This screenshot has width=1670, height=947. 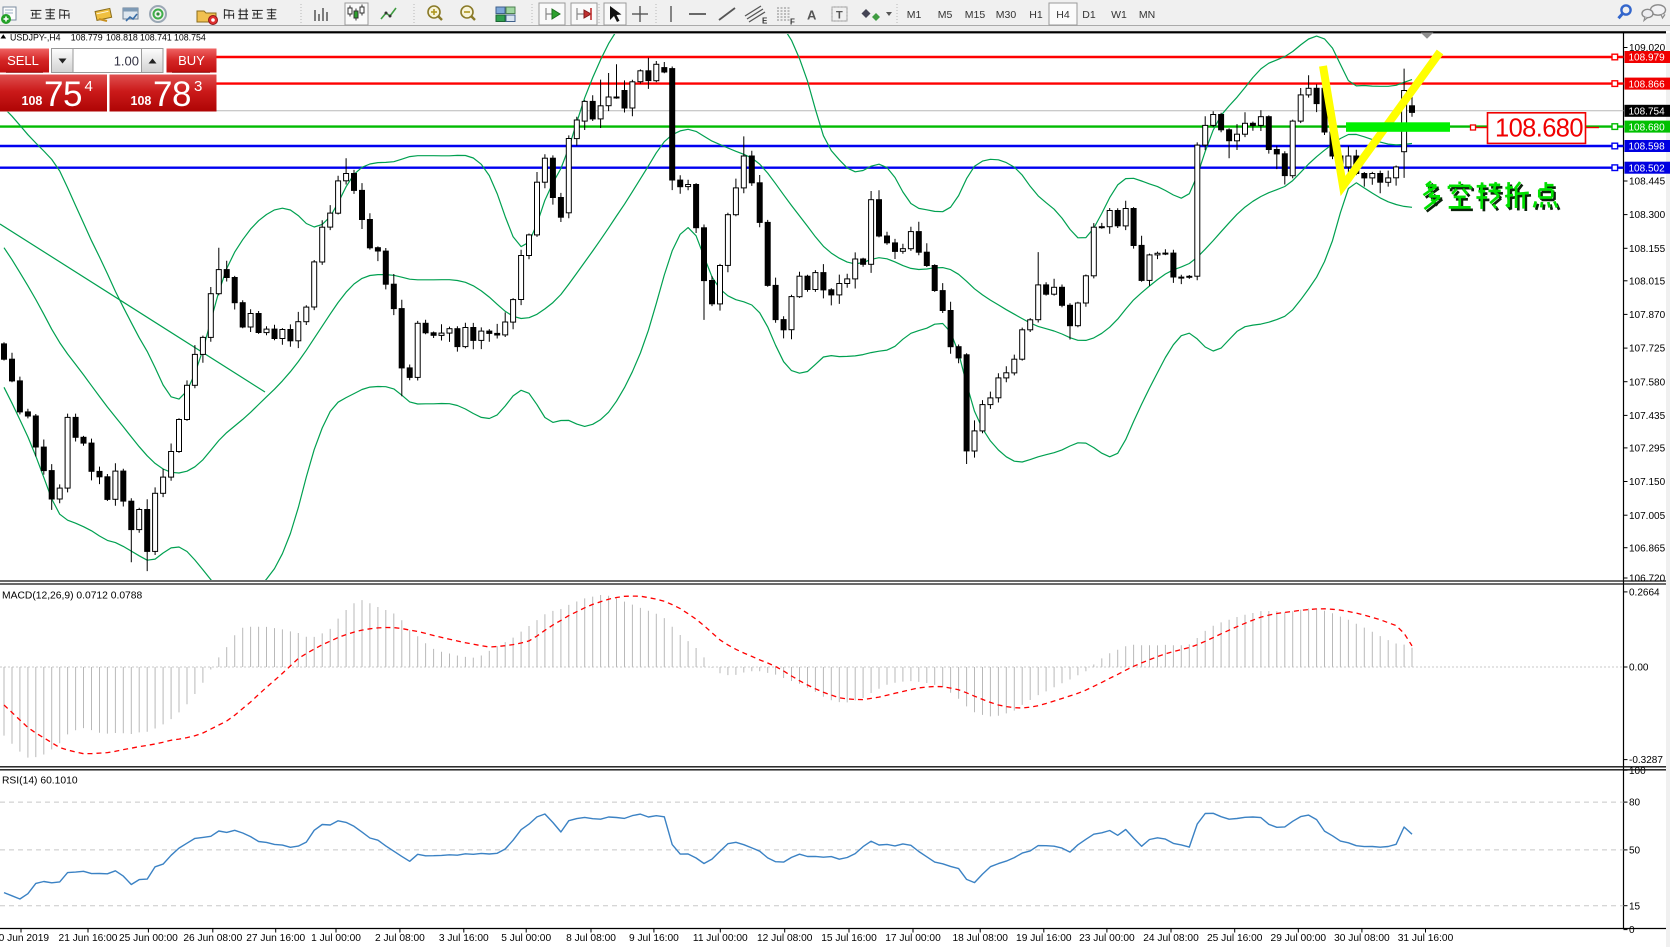 I want to click on svg-text: 21 Jun 16:00, so click(x=88, y=938).